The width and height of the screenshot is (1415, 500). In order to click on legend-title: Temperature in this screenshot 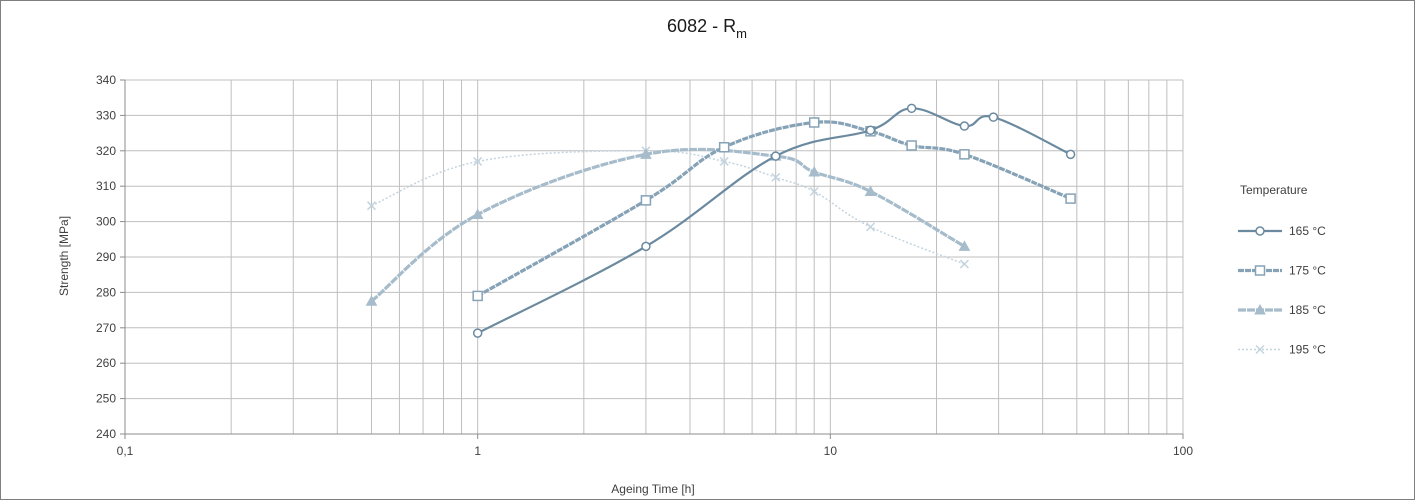, I will do `click(1274, 190)`.